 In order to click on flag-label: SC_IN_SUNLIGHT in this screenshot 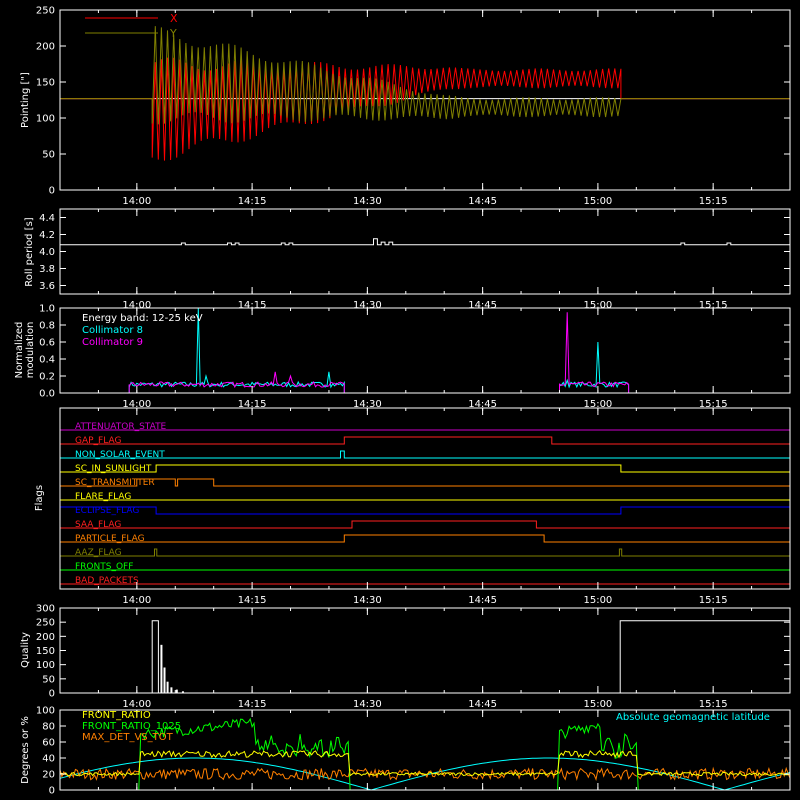, I will do `click(113, 469)`.